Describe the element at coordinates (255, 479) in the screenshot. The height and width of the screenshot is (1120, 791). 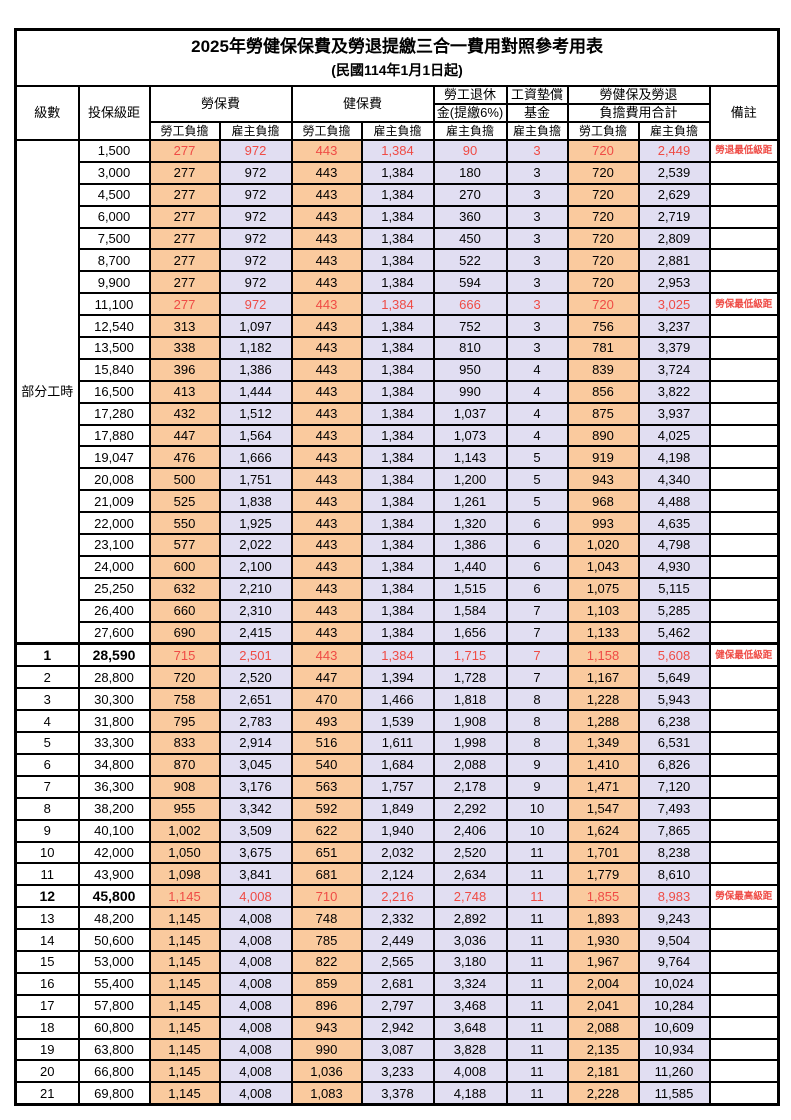
I see `cell-li_er: 1,751` at that location.